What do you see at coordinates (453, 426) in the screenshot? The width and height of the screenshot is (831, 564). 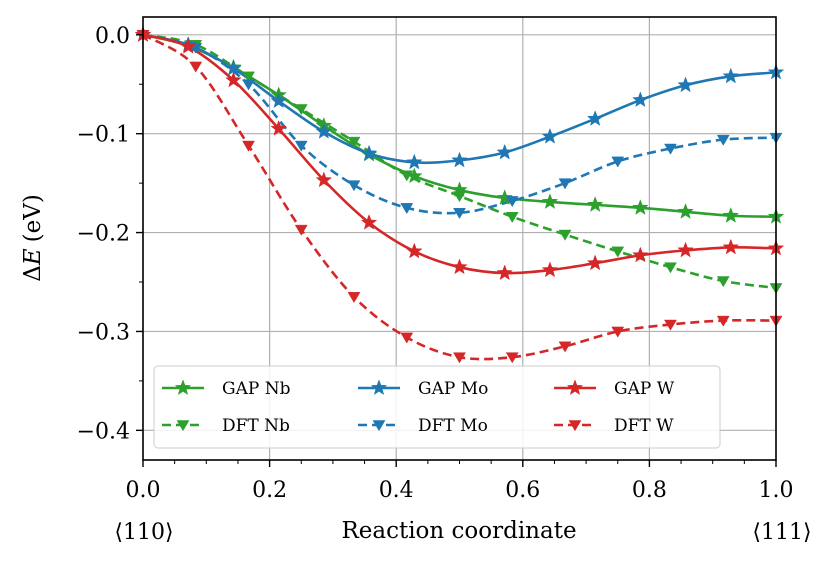 I see `legend-label-dft-mo: DFT Mo` at bounding box center [453, 426].